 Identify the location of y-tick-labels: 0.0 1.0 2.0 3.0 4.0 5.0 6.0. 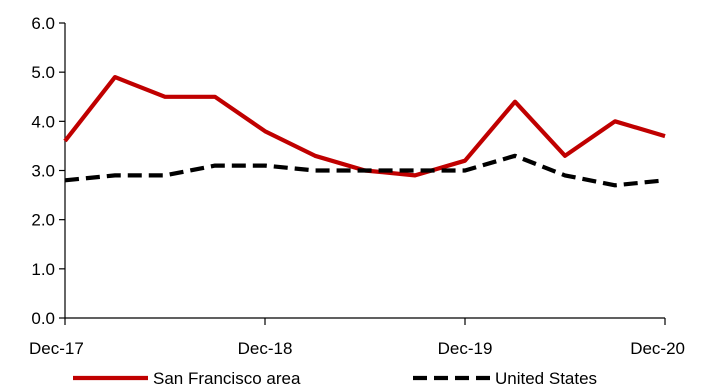
(43, 171).